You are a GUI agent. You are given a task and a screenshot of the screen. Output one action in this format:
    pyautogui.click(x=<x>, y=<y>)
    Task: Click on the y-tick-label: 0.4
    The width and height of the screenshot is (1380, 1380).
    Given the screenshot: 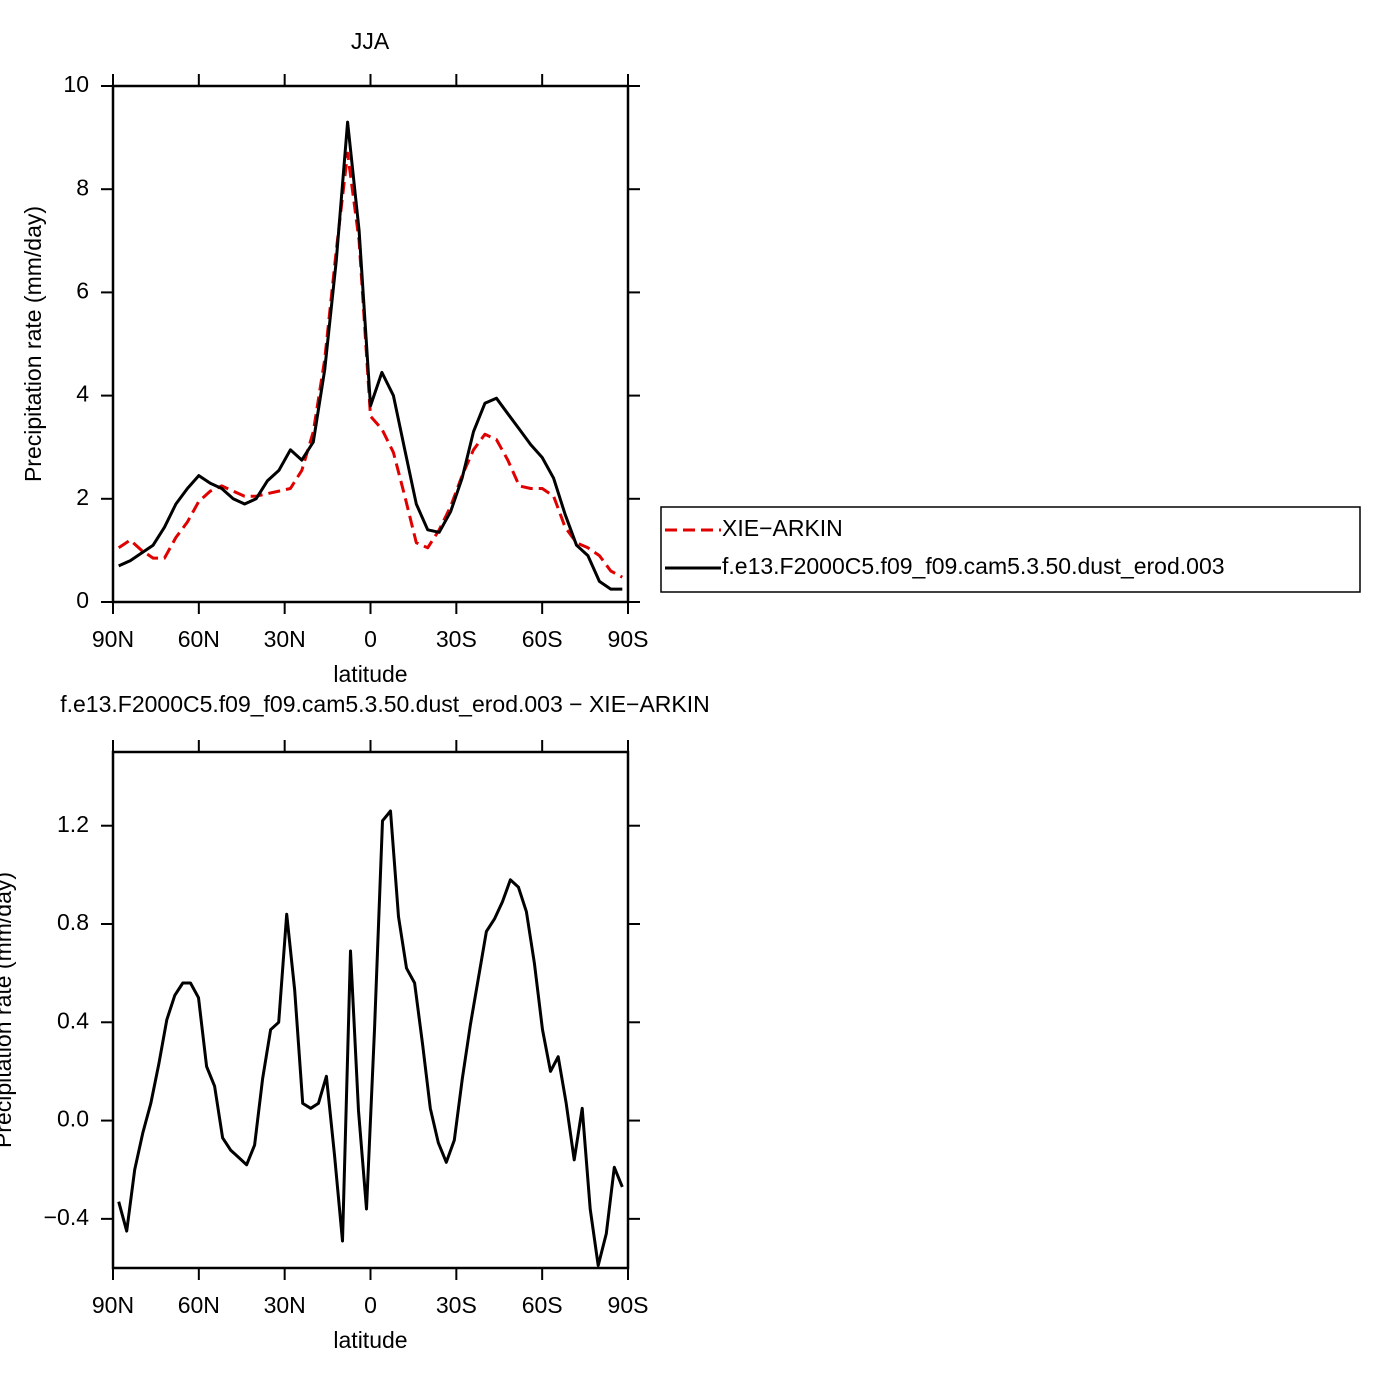 What is the action you would take?
    pyautogui.click(x=73, y=1020)
    